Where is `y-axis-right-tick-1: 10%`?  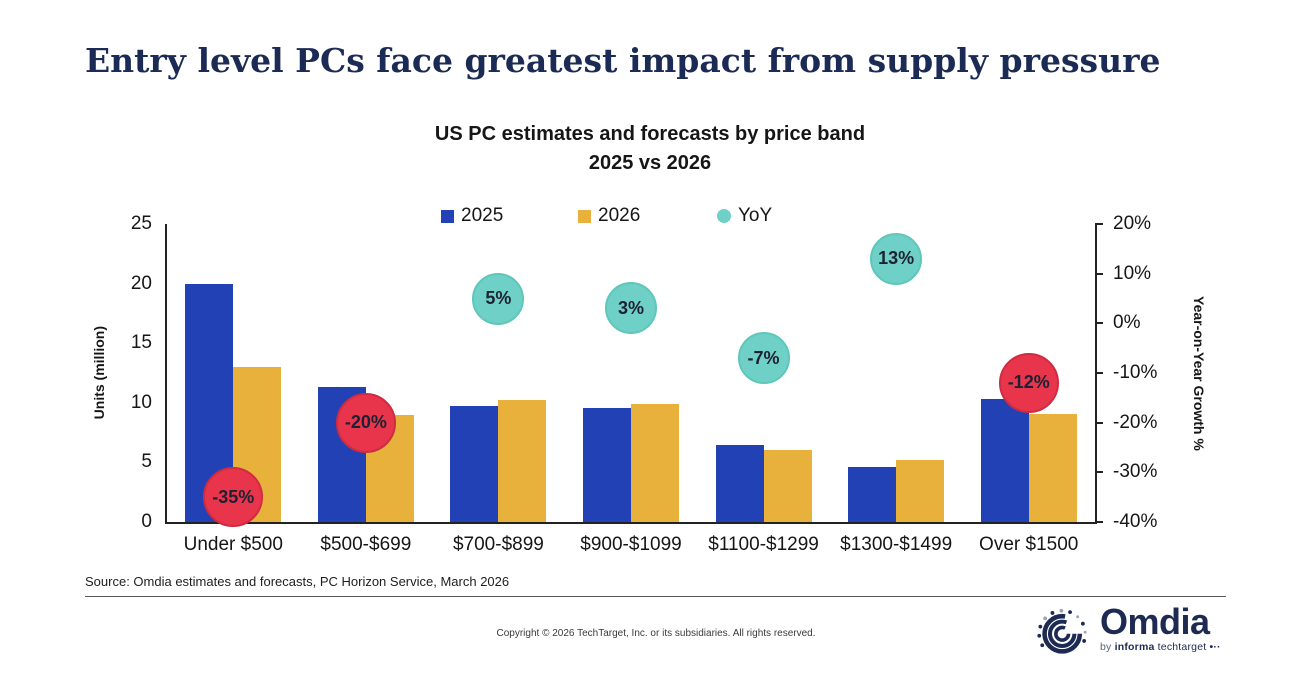
y-axis-right-tick-1: 10% is located at coordinates (1132, 273).